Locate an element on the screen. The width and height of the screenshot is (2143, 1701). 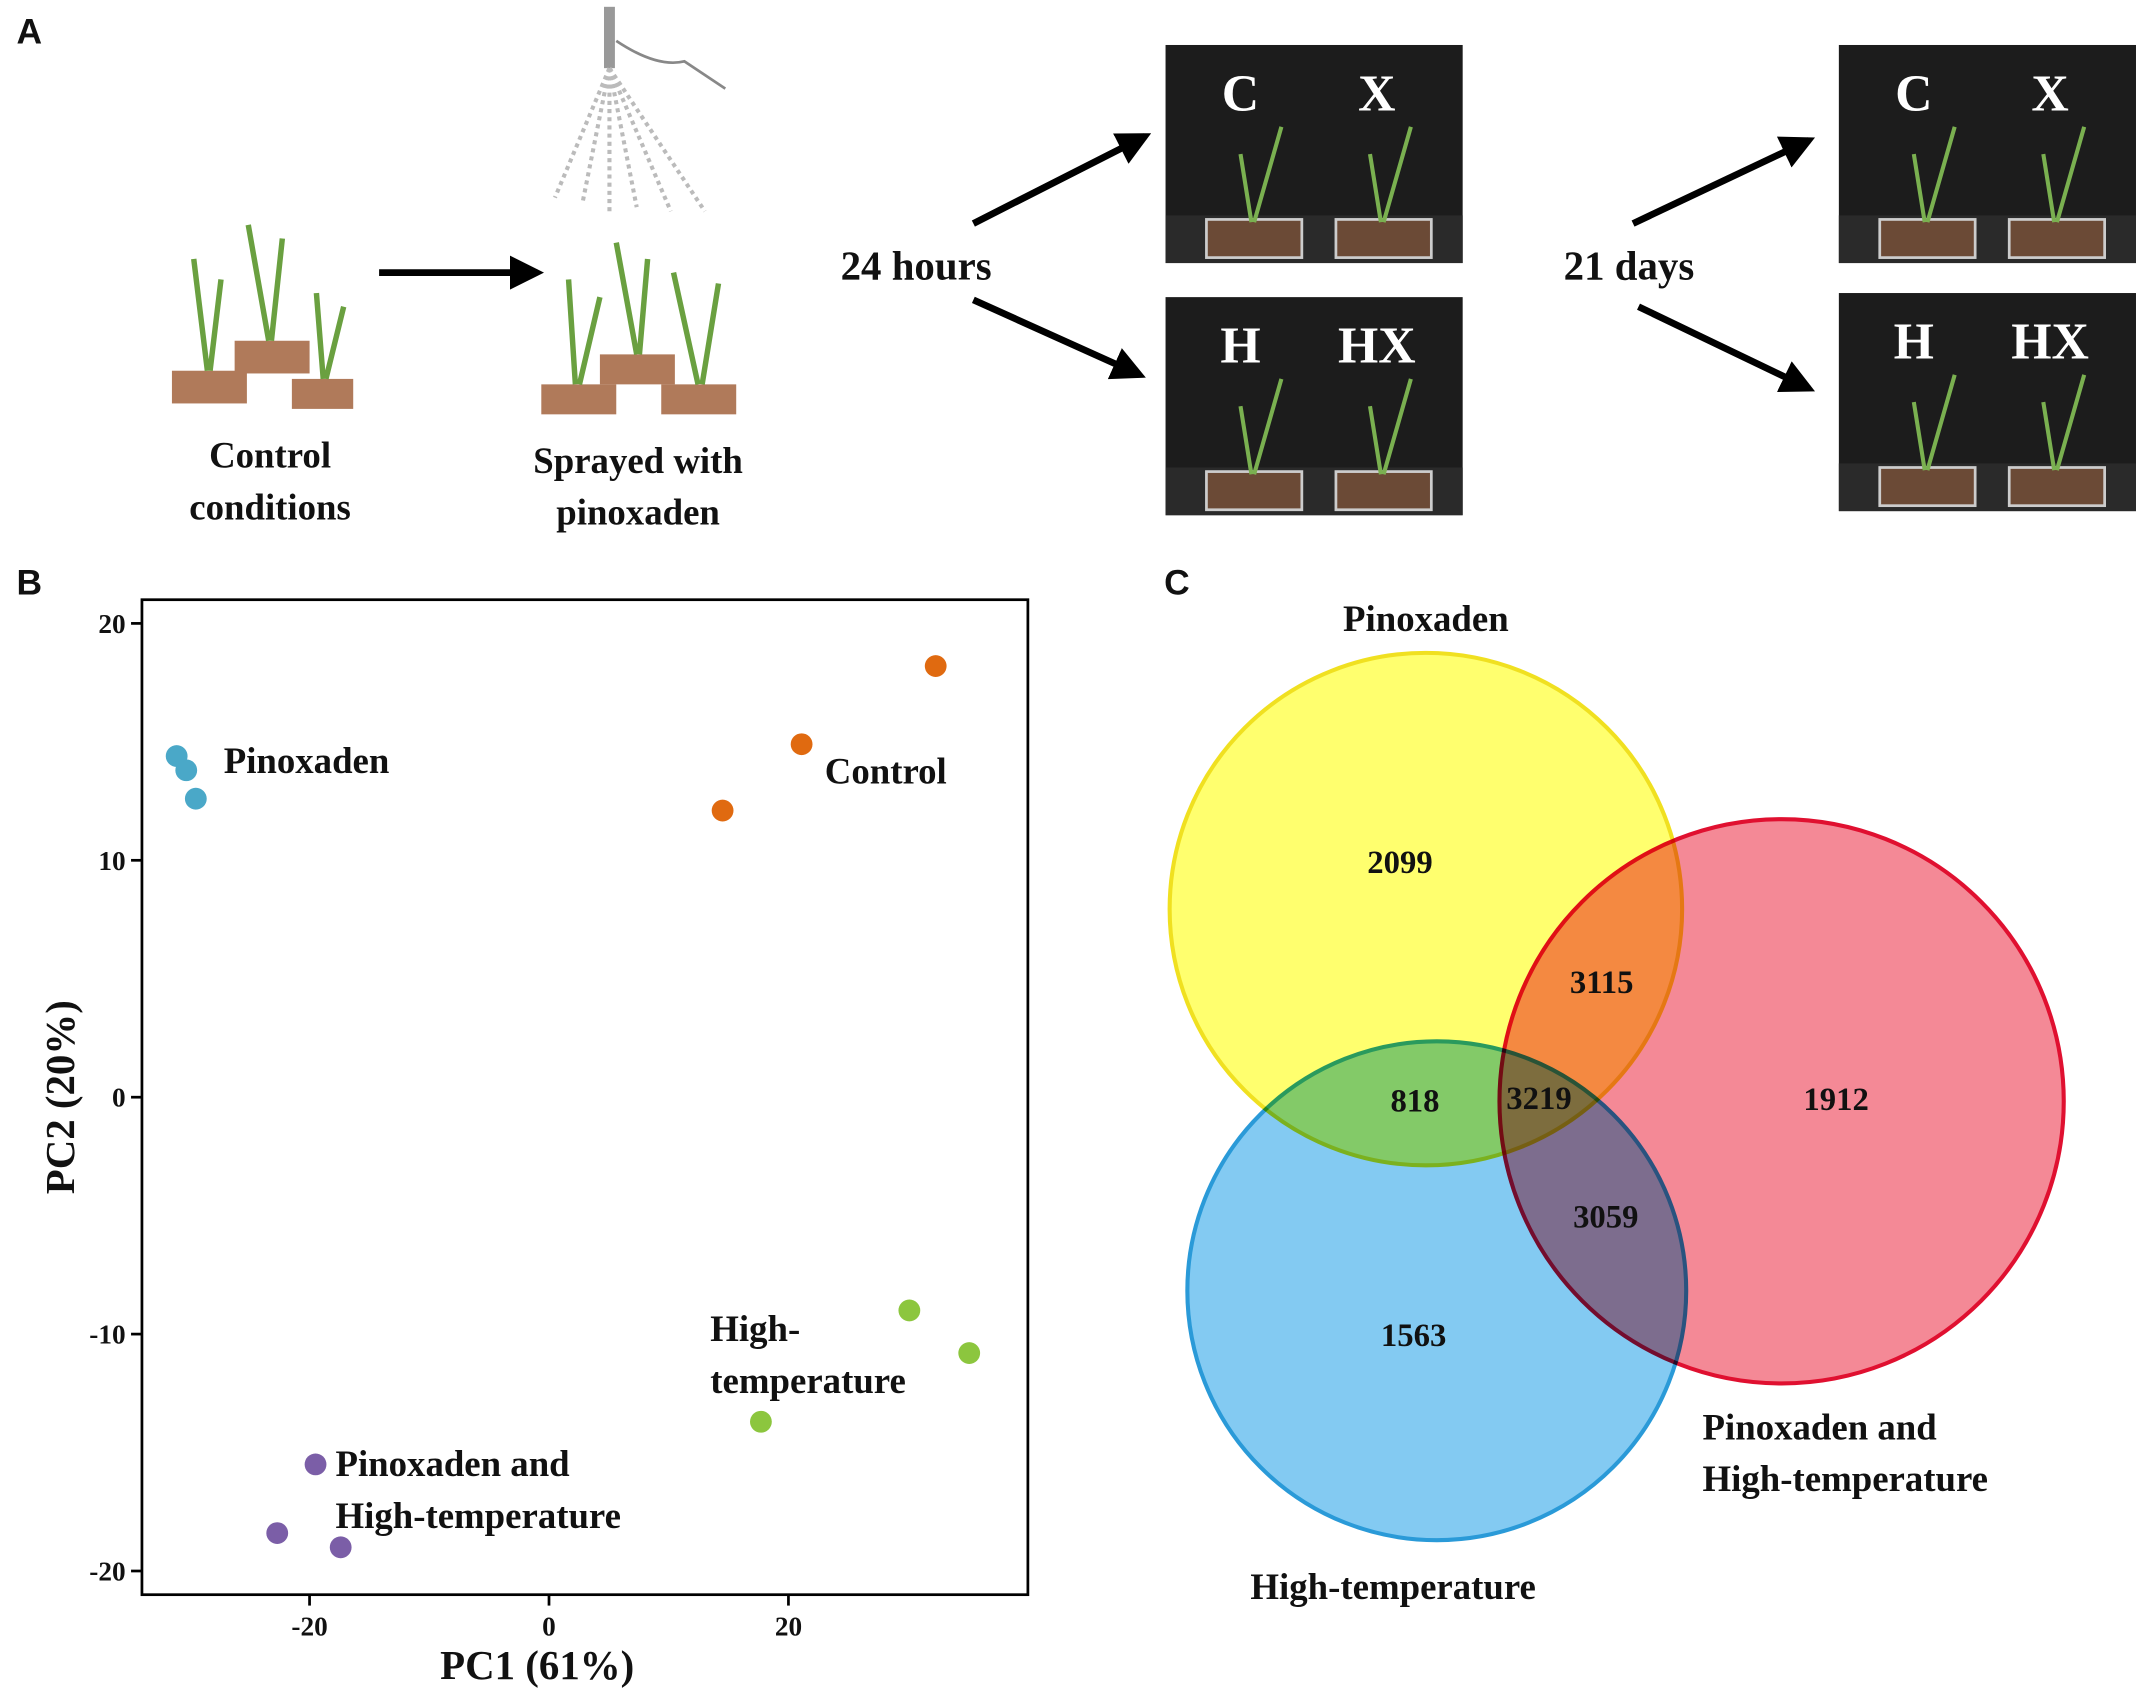
stage-label: conditions is located at coordinates (270, 506).